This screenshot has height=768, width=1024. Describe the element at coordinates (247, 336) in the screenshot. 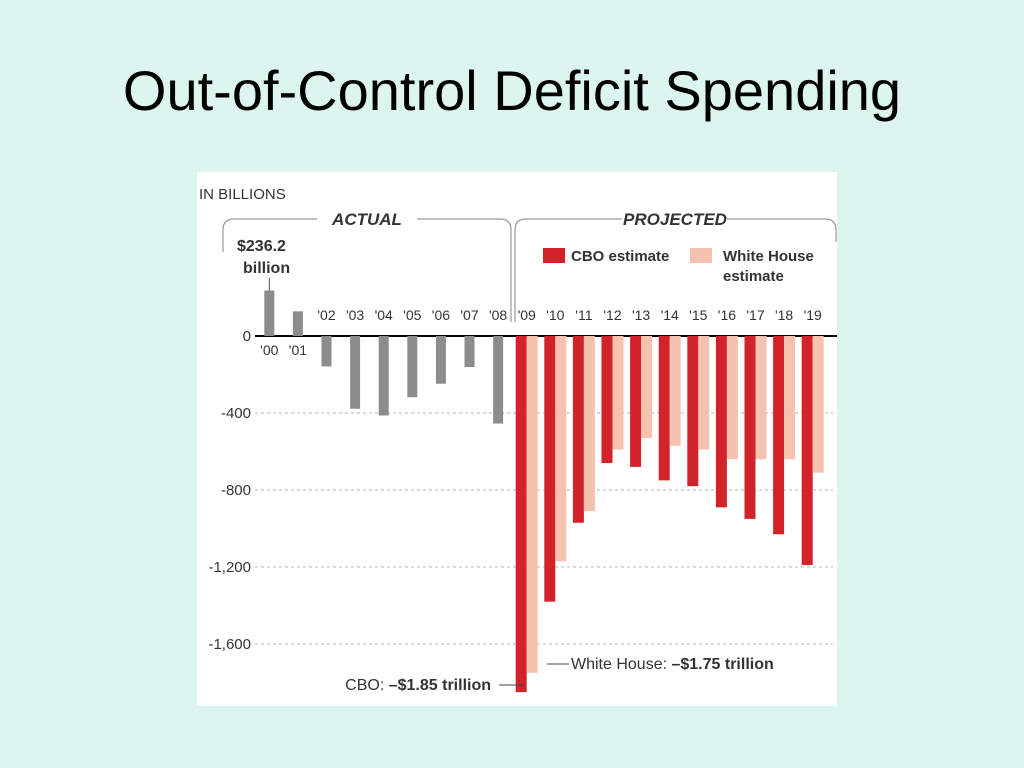

I see `y-tick-label: 0` at that location.